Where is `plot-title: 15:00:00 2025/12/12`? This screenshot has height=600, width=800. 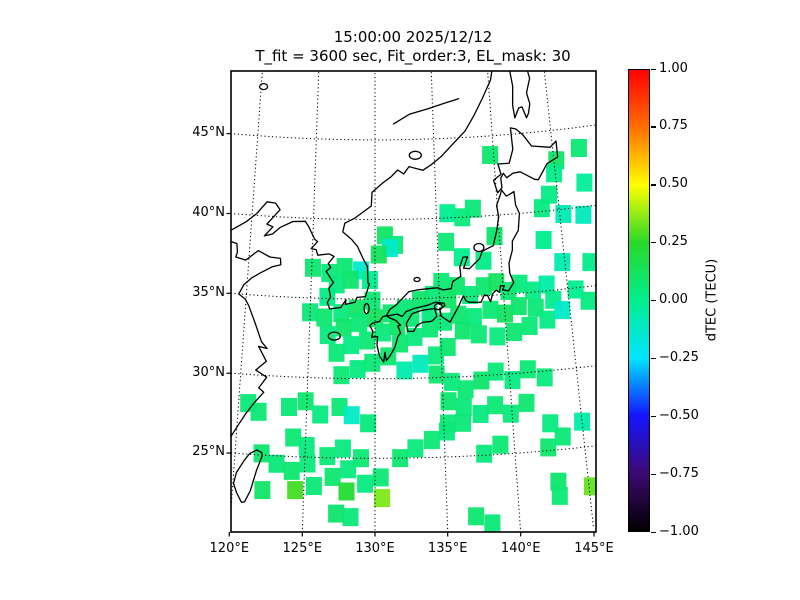 plot-title: 15:00:00 2025/12/12 is located at coordinates (413, 37).